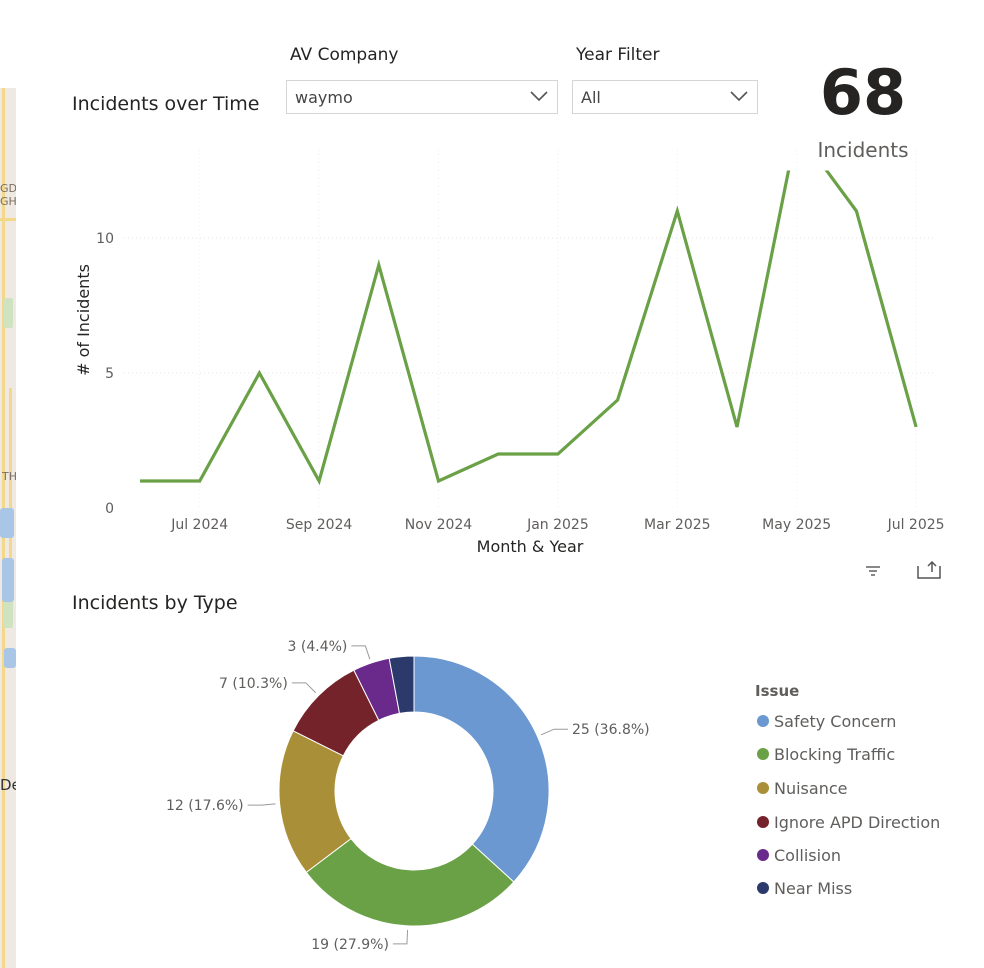 The width and height of the screenshot is (984, 968). Describe the element at coordinates (813, 888) in the screenshot. I see `legend-label: Near Miss` at that location.